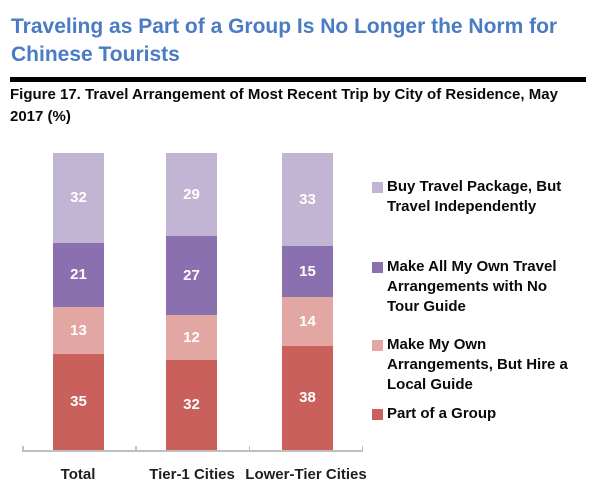  What do you see at coordinates (477, 364) in the screenshot?
I see `legend-label-line: Arrangements, But Hire a` at bounding box center [477, 364].